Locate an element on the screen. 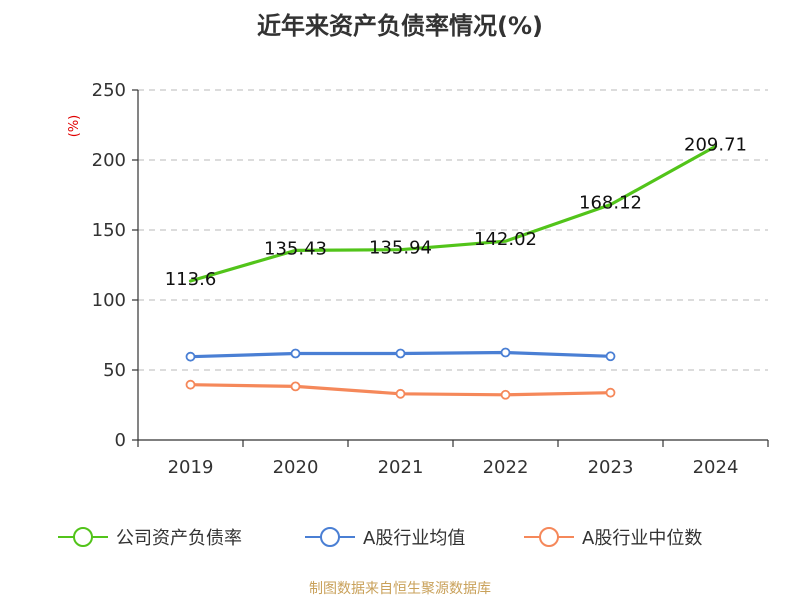  legend-label: A股行业中位数 is located at coordinates (642, 538).